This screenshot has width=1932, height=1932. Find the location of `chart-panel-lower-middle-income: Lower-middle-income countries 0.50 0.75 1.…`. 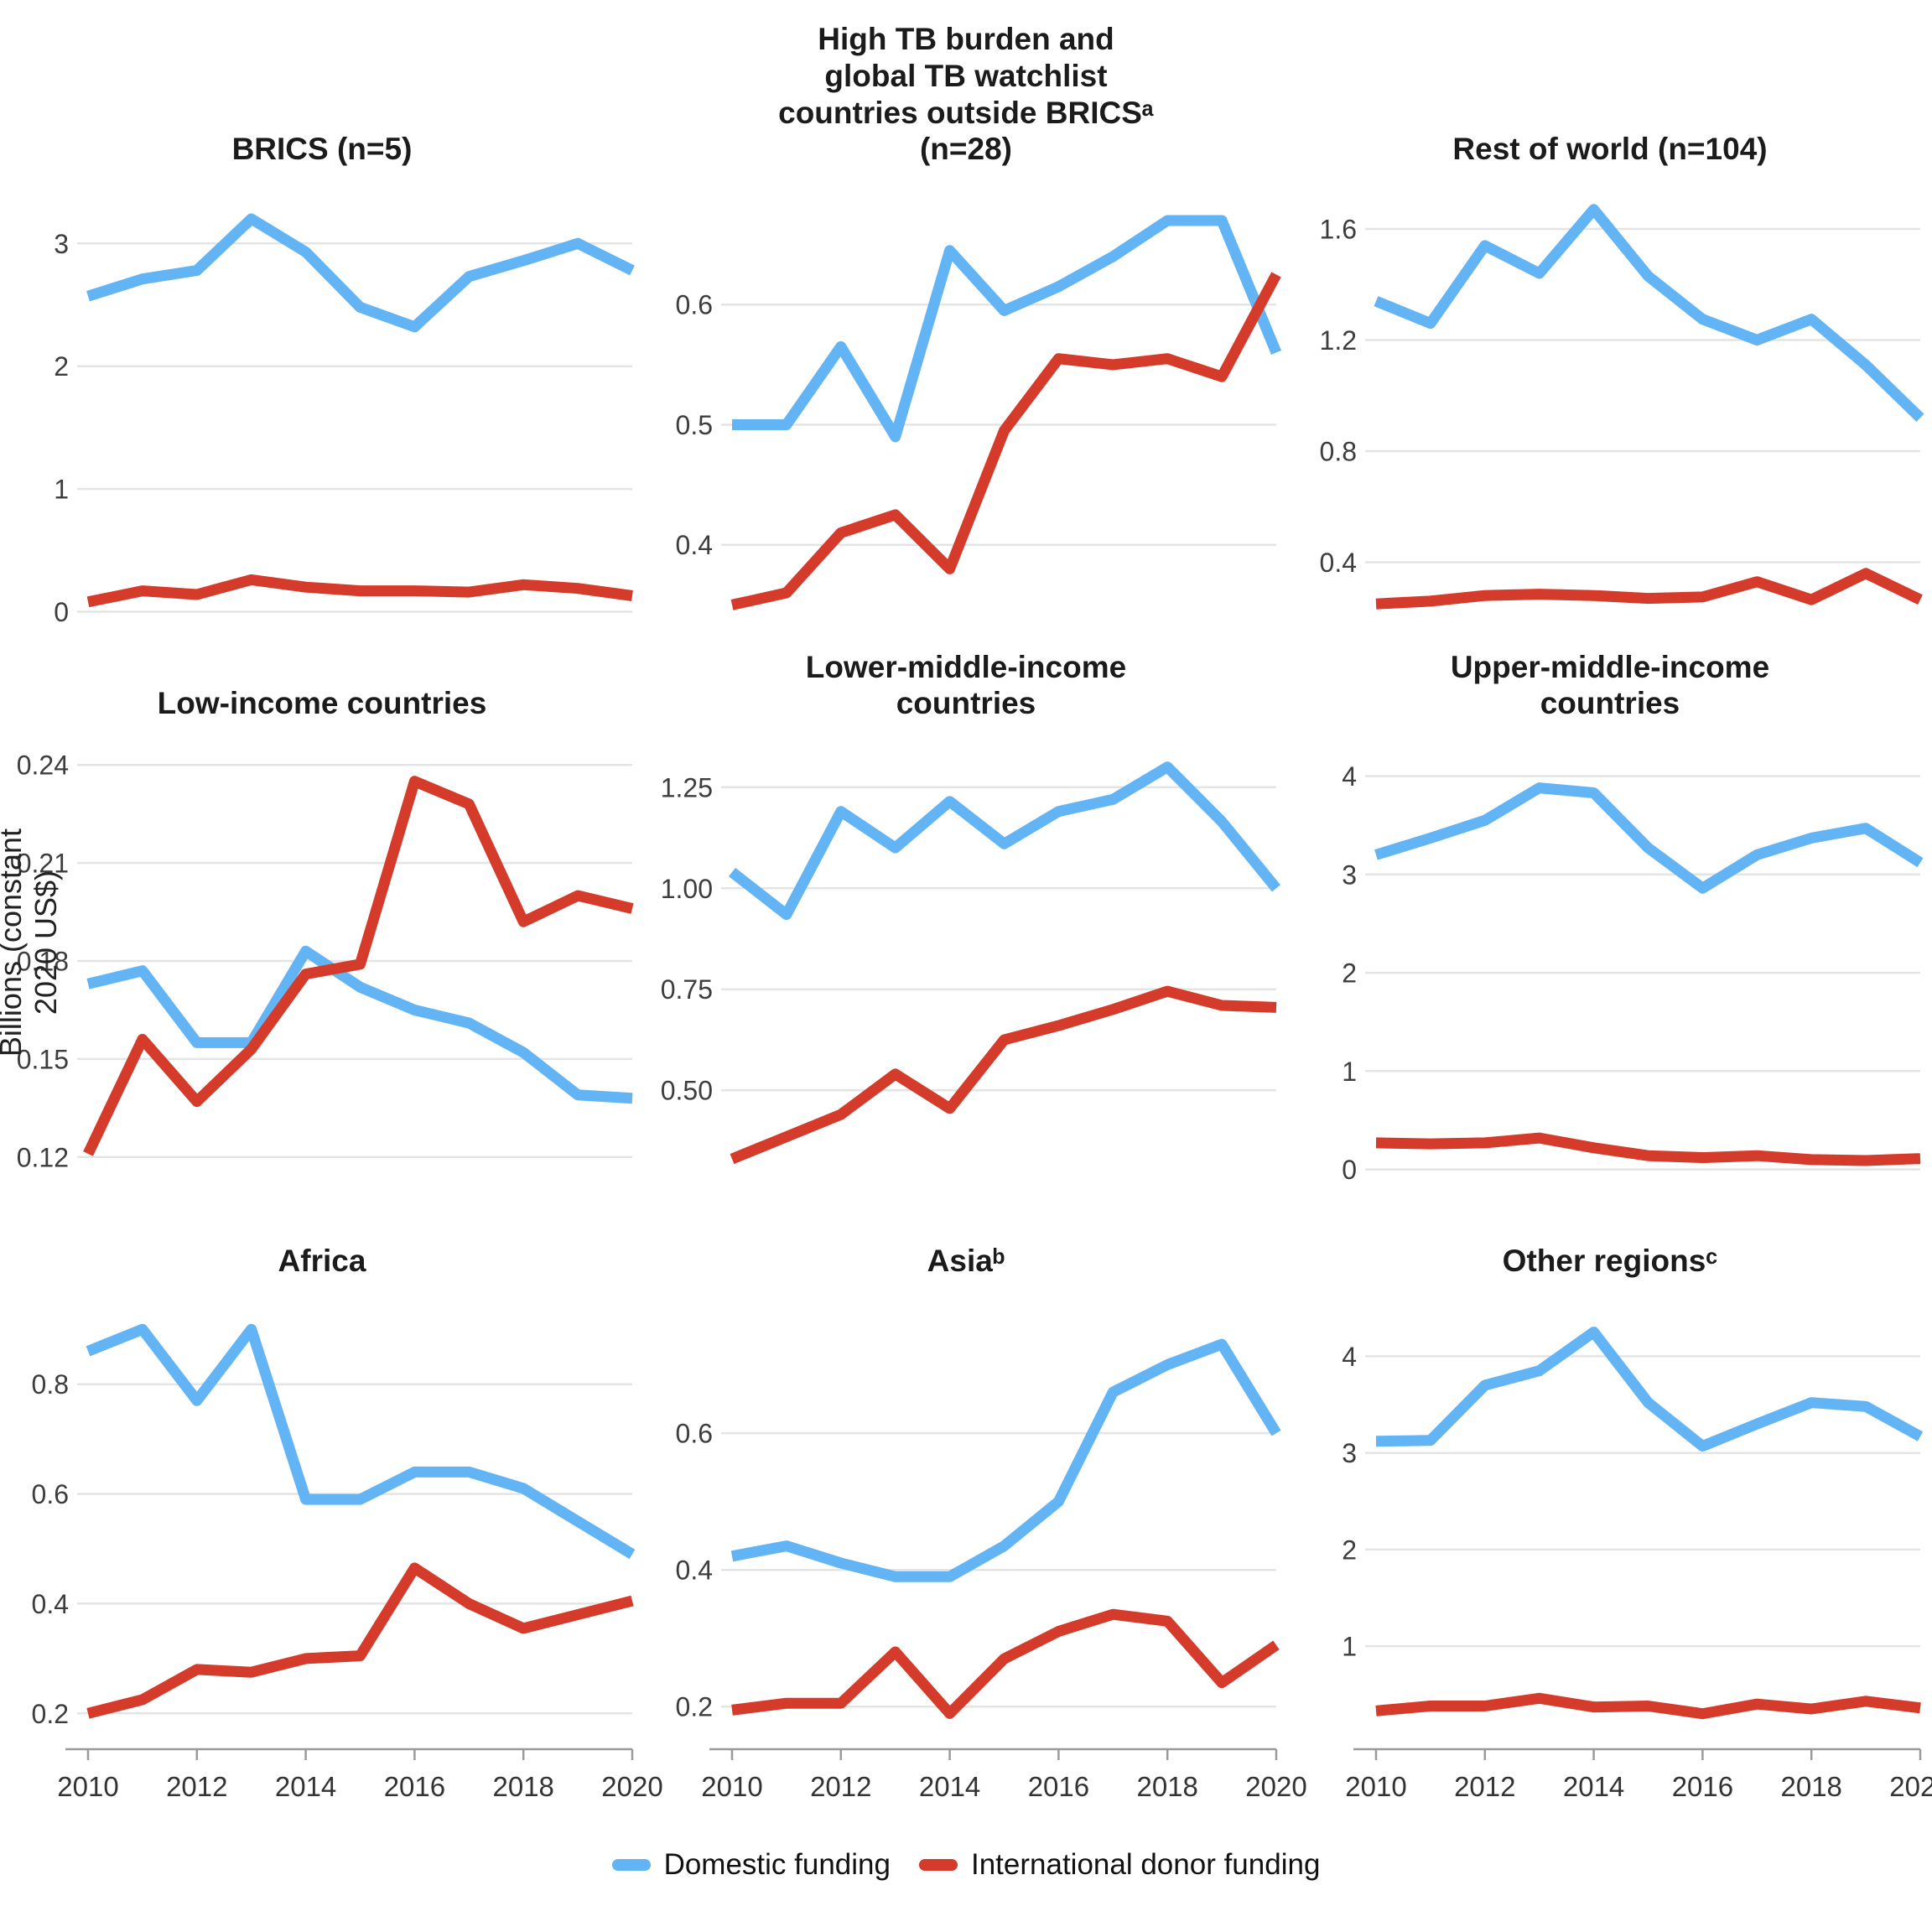

chart-panel-lower-middle-income: Lower-middle-income countries 0.50 0.75 1.… is located at coordinates (966, 912).